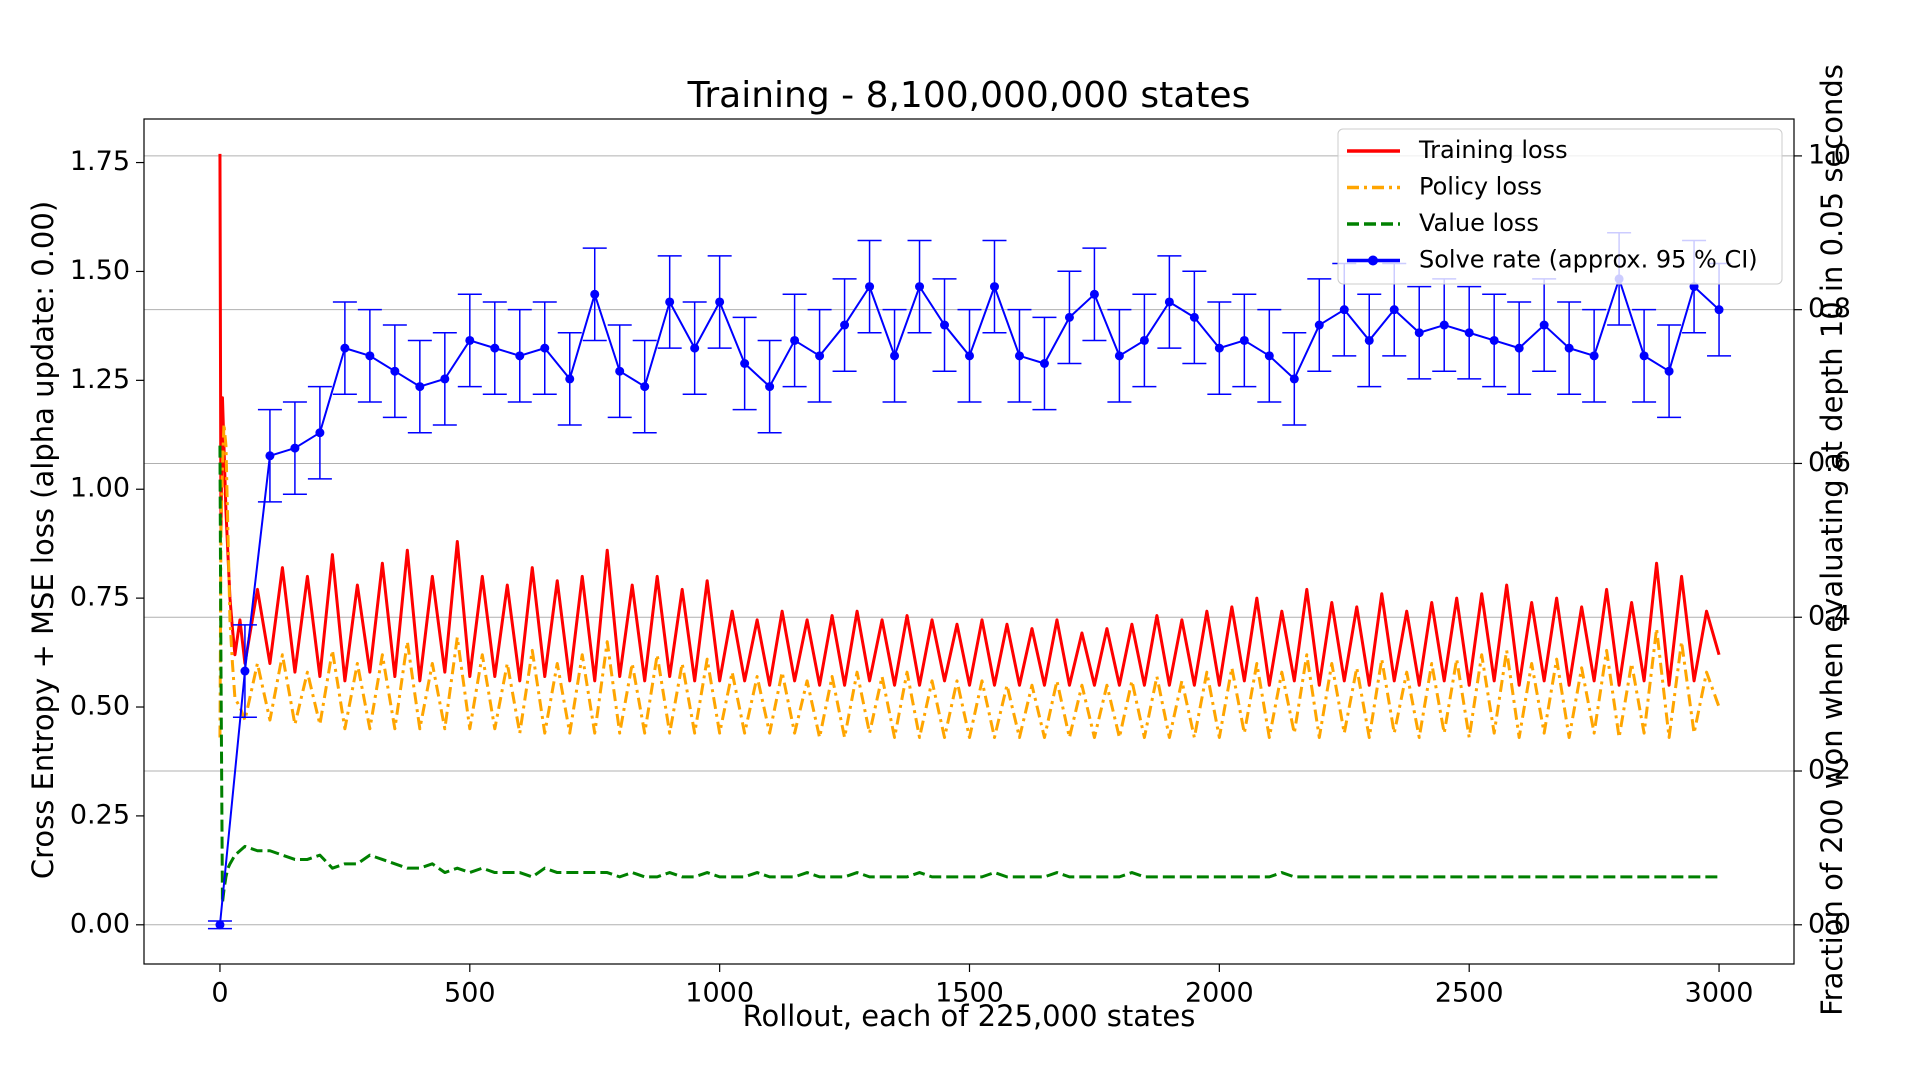 The image size is (1920, 1080). What do you see at coordinates (1588, 260) in the screenshot?
I see `legend-label: Solve rate (approx. 95 % CI)` at bounding box center [1588, 260].